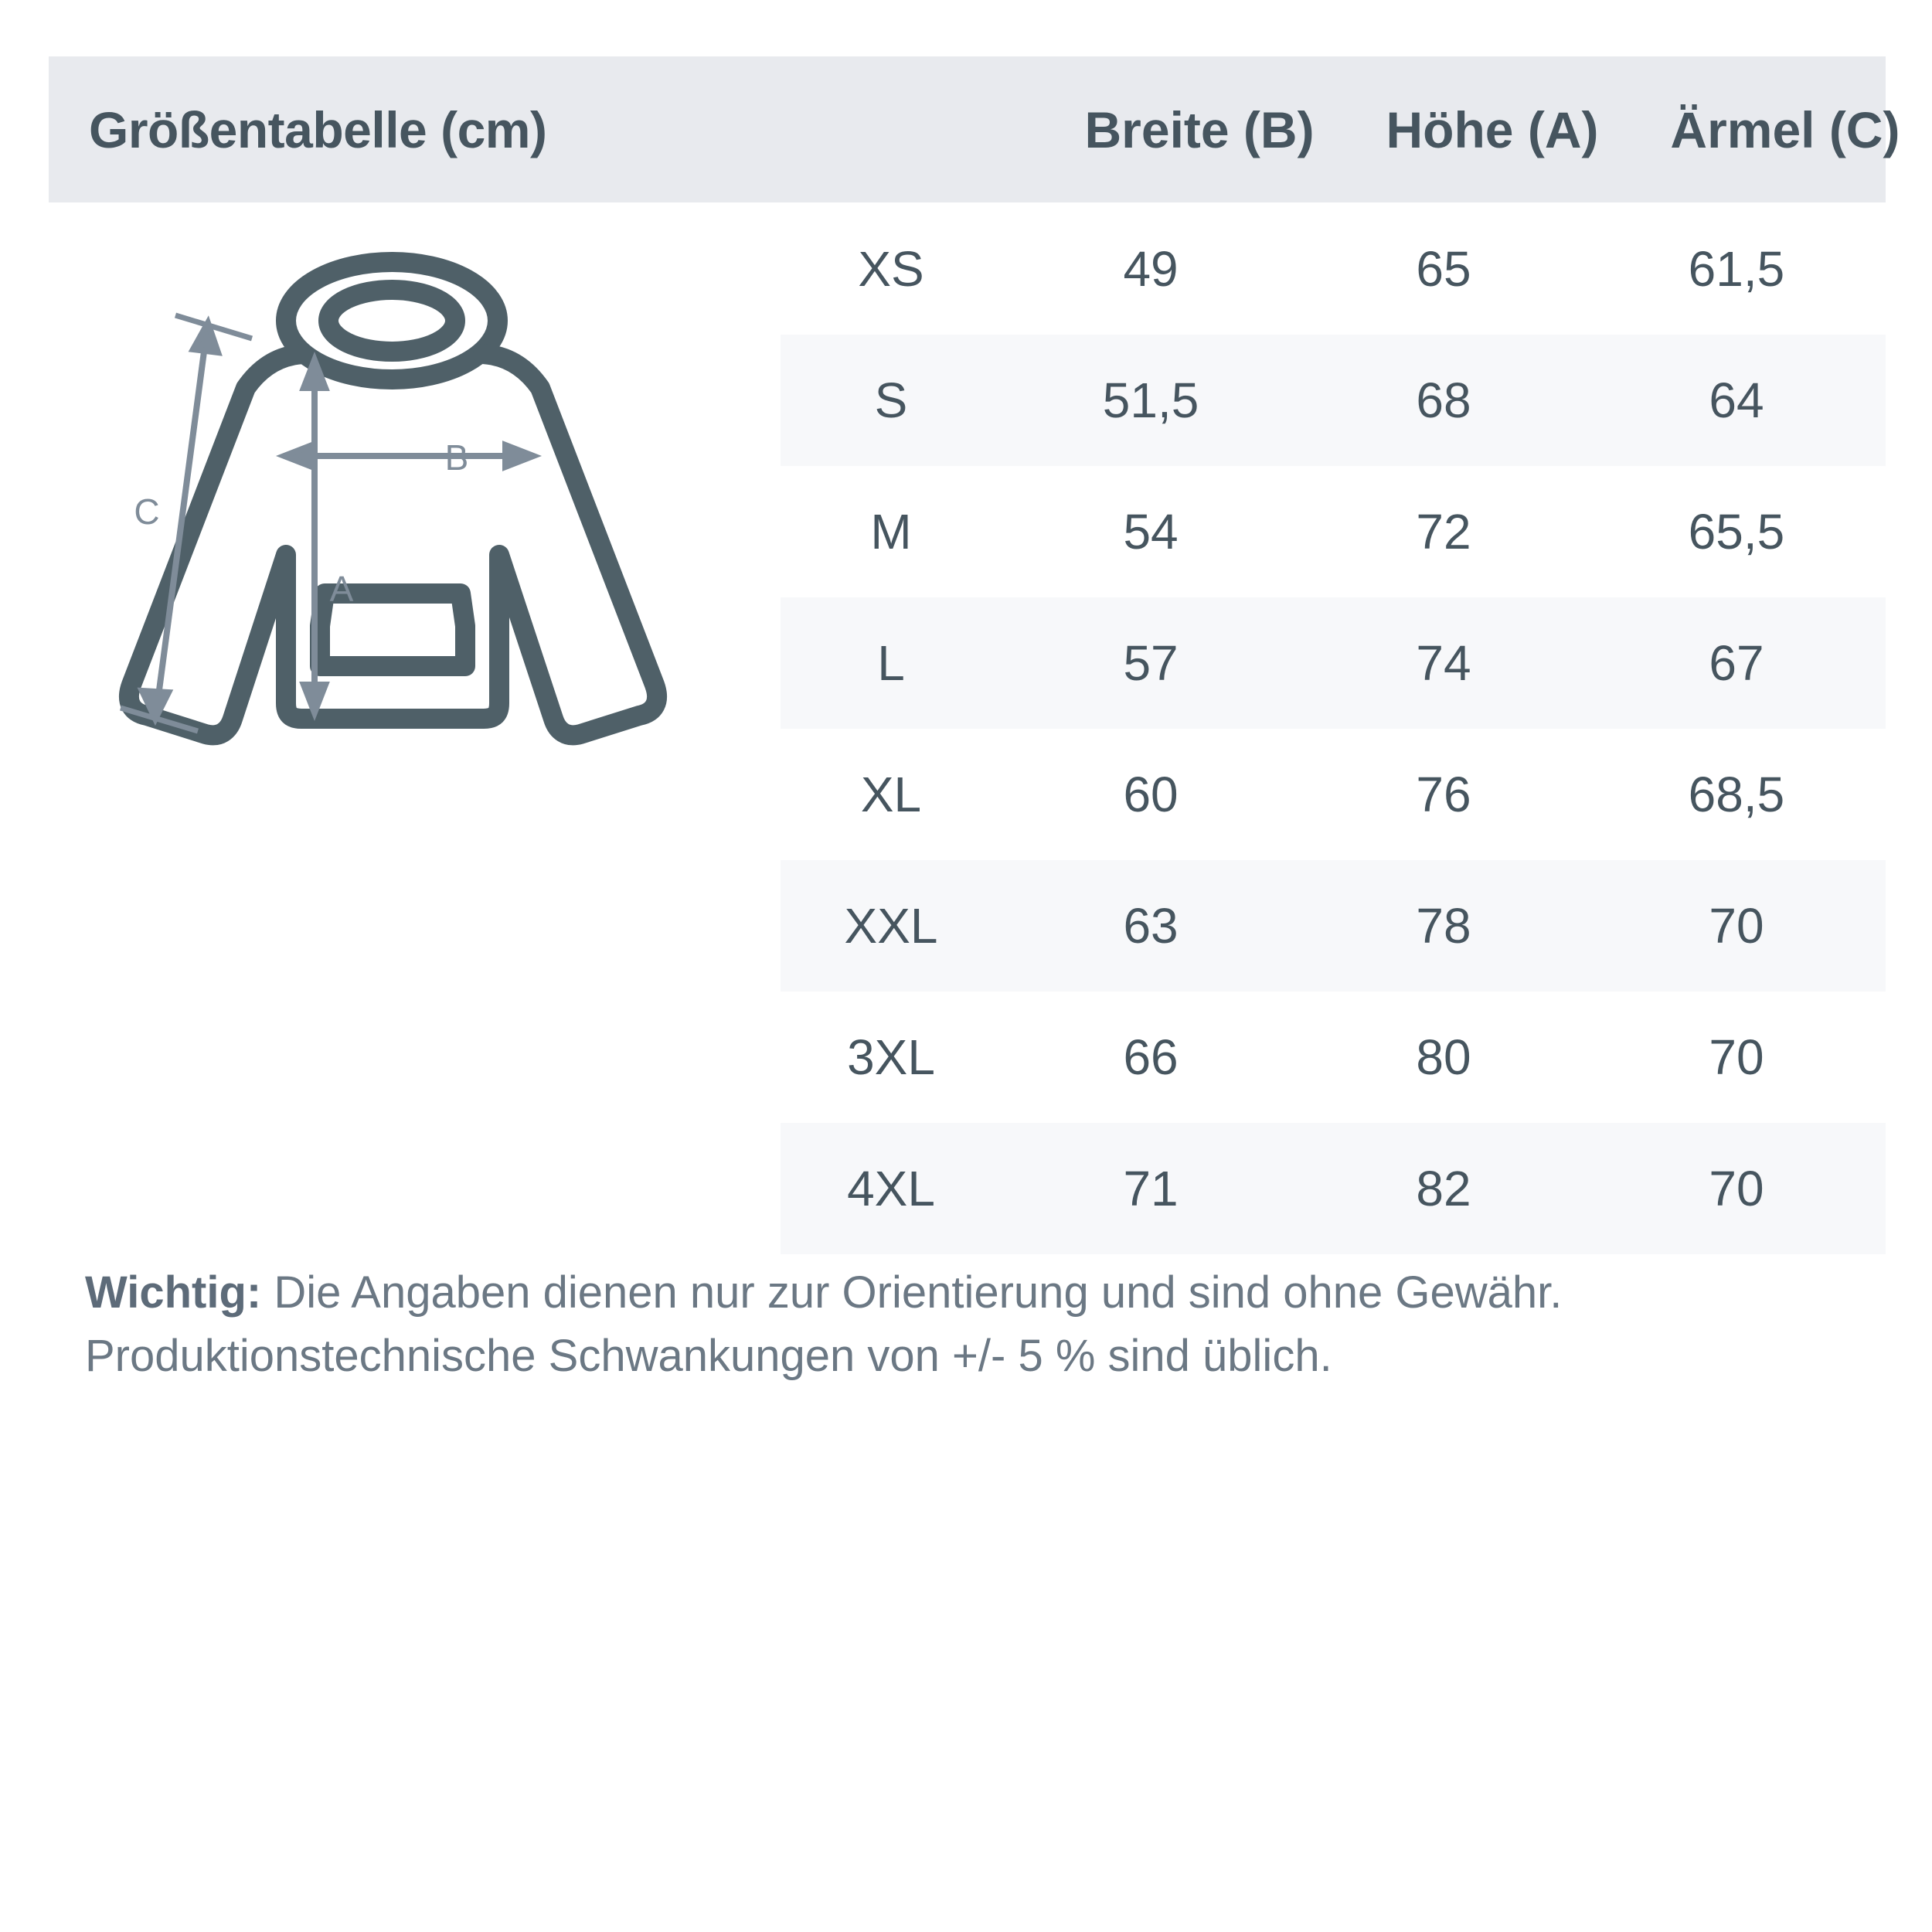 The width and height of the screenshot is (1932, 1932). What do you see at coordinates (182, 521) in the screenshot?
I see `dimension-line-c` at bounding box center [182, 521].